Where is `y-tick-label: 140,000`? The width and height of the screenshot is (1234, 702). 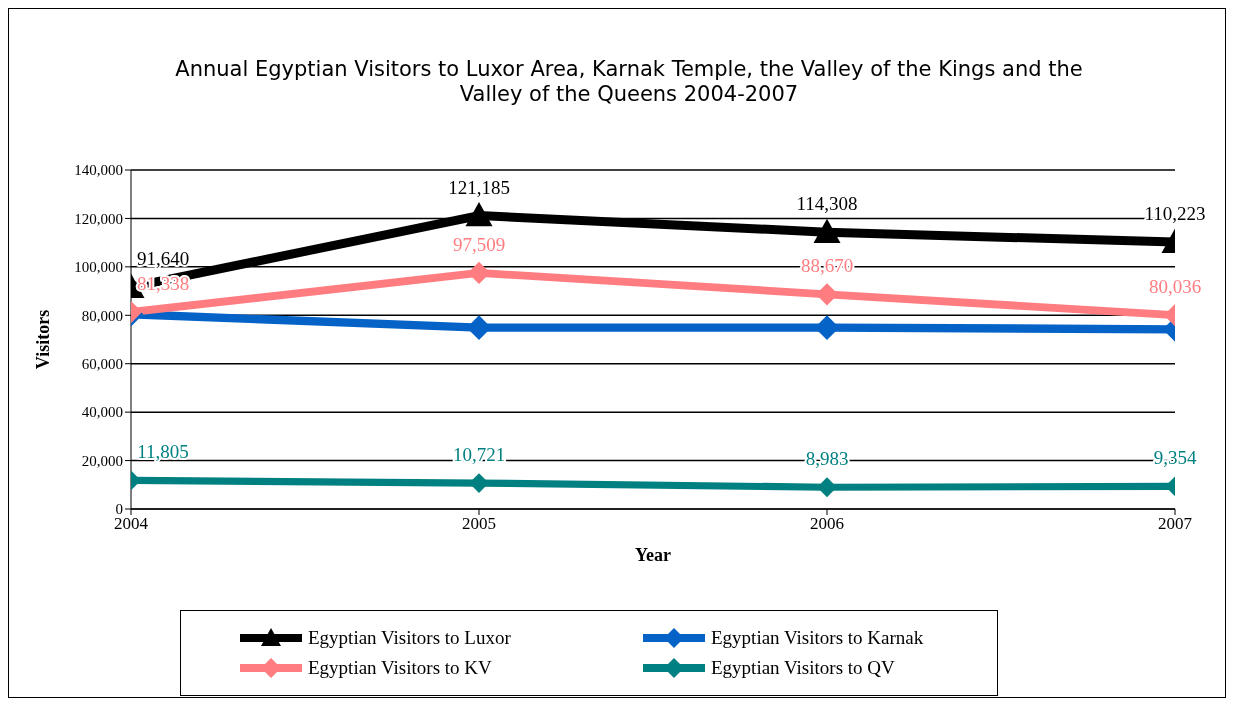
y-tick-label: 140,000 is located at coordinates (98, 170).